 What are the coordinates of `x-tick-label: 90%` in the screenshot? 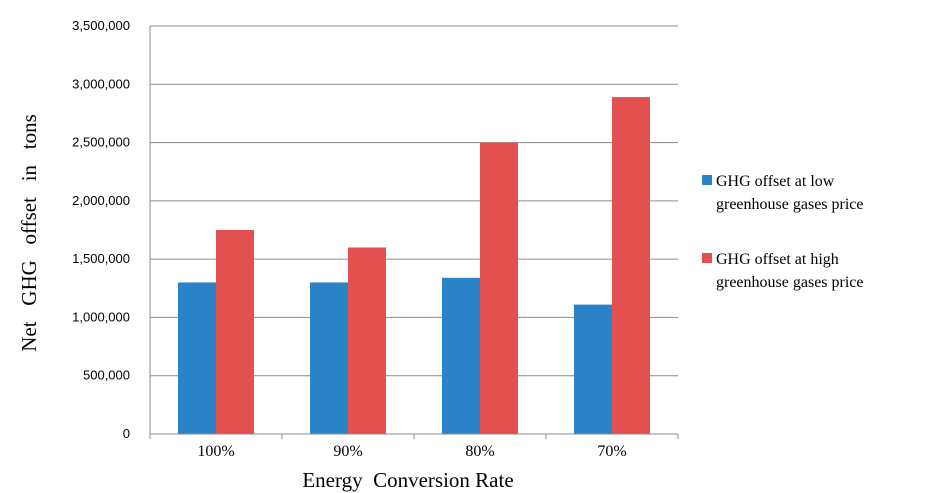 It's located at (347, 451).